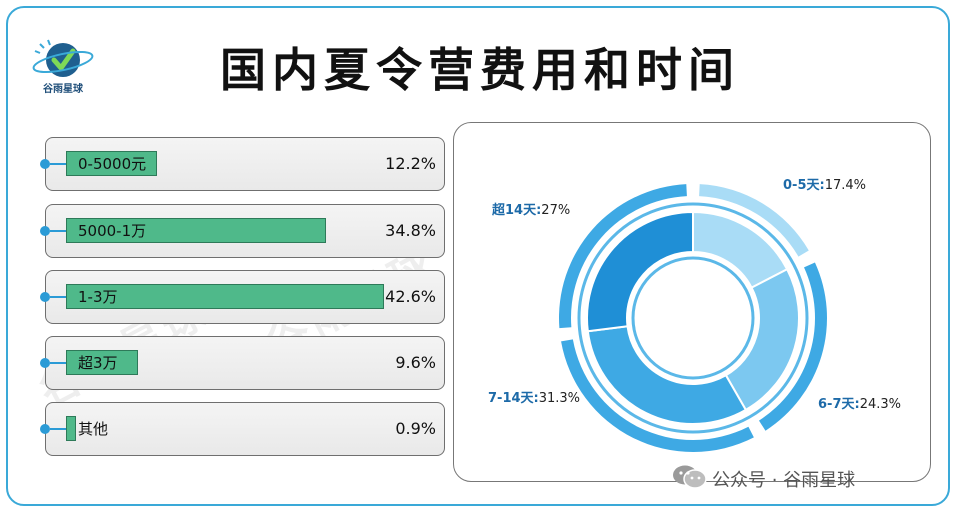  I want to click on donut-slice-label: 0-5天:17.4%, so click(824, 186).